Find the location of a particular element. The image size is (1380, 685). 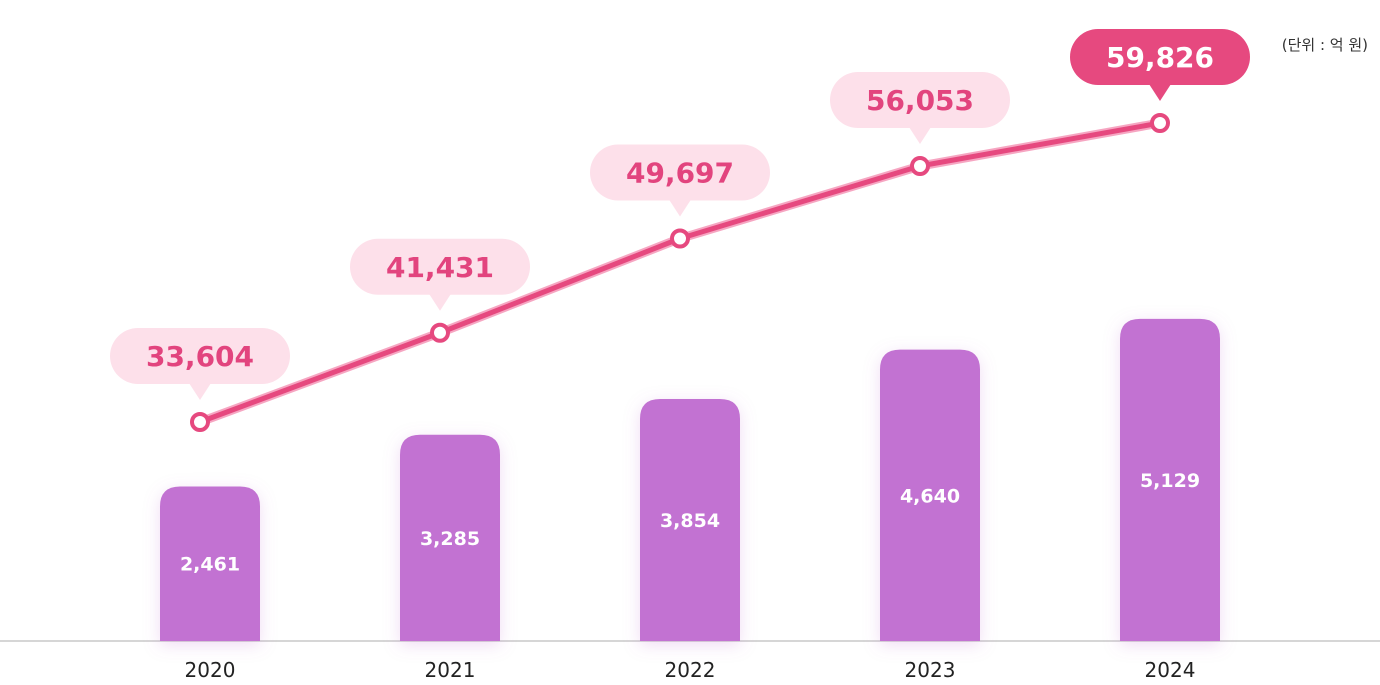

line-value-label: 49,697 is located at coordinates (680, 172).